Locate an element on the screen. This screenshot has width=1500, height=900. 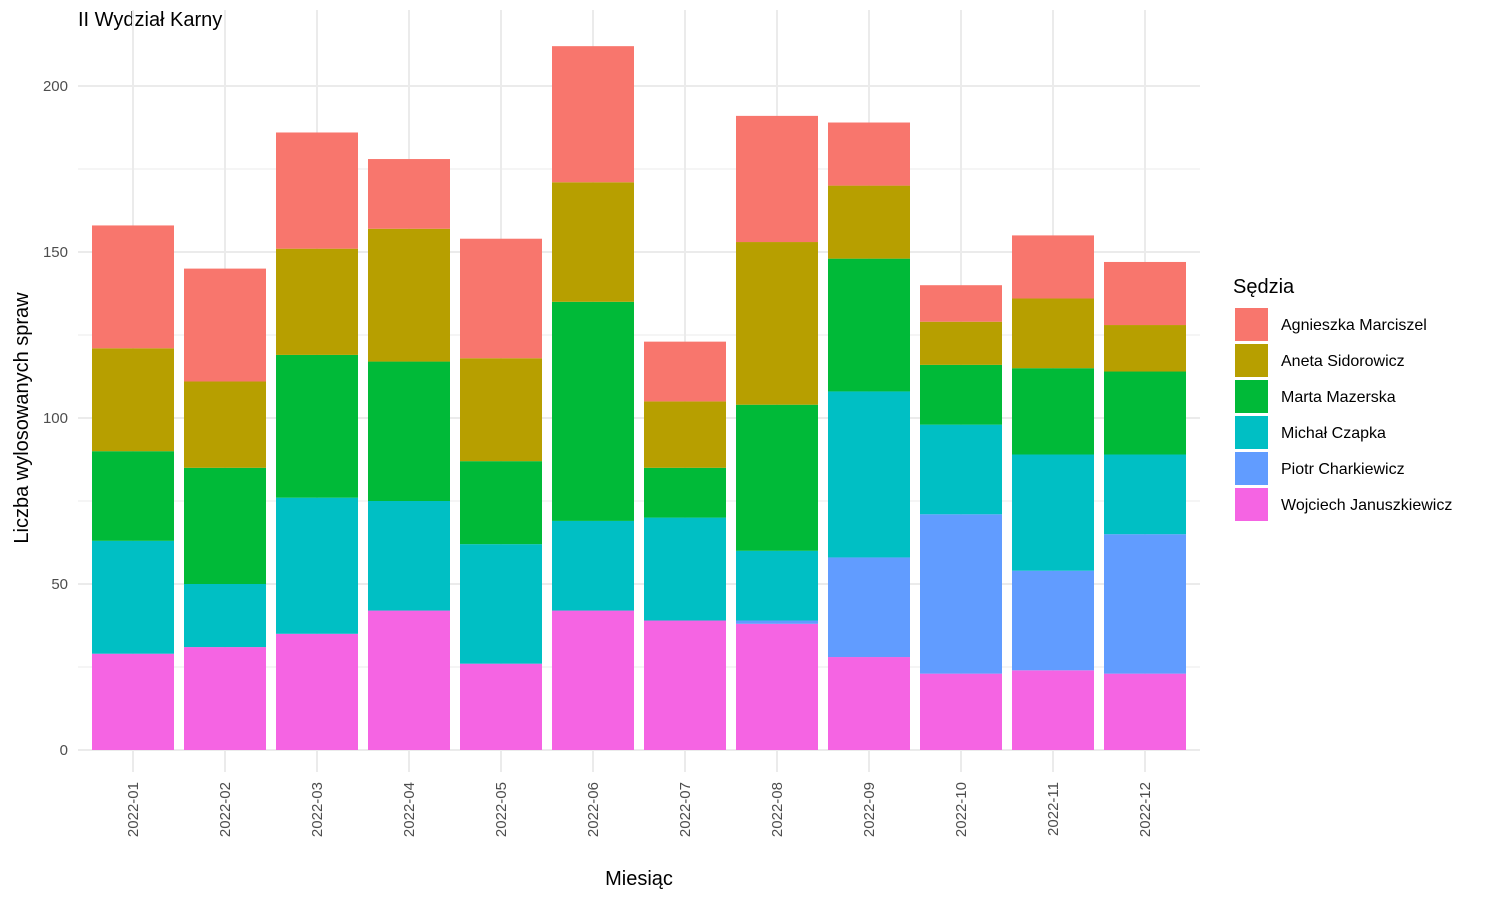
legend-label: Agnieszka Marciszel is located at coordinates (1354, 325).